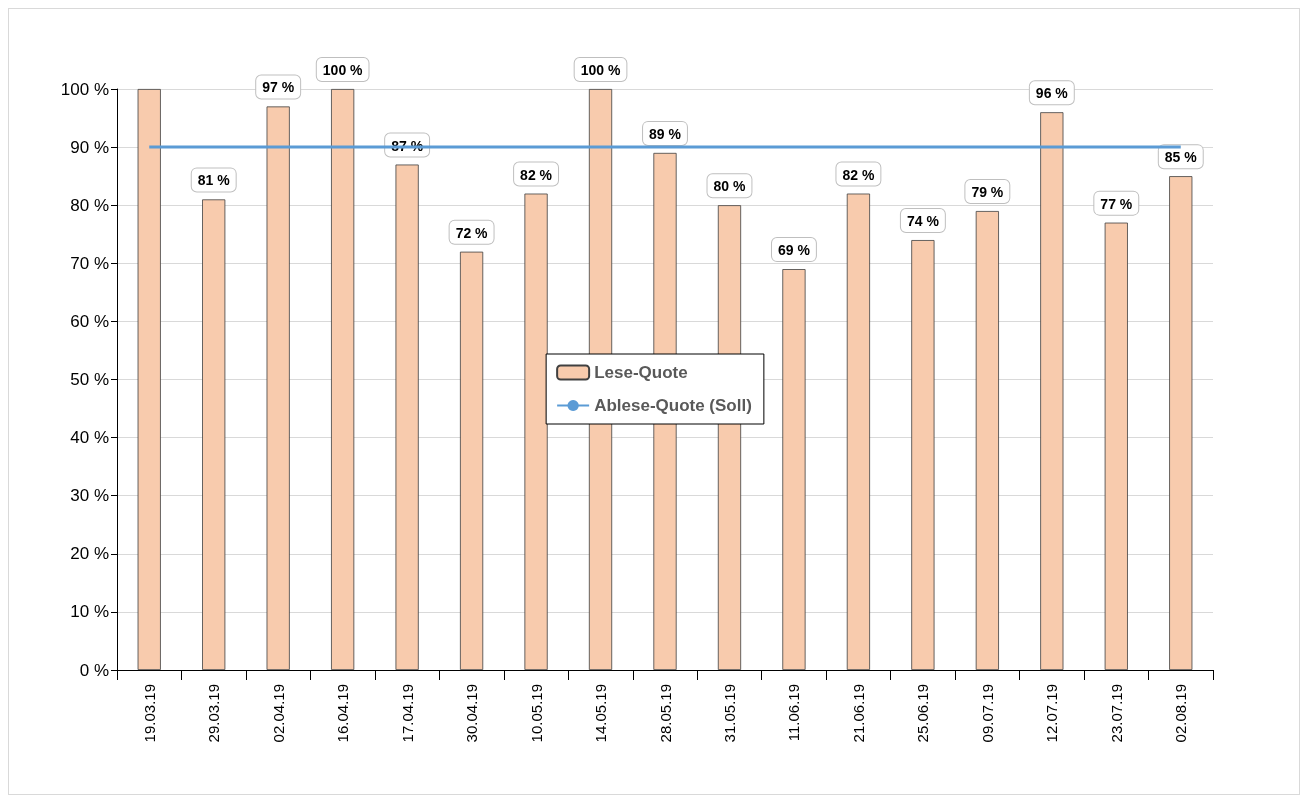  I want to click on x-tick-label: 29.03.19, so click(214, 713).